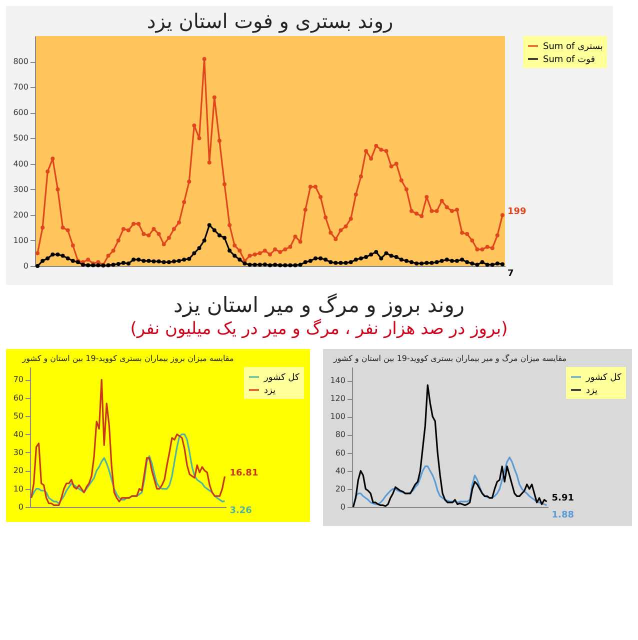 Image resolution: width=638 pixels, height=640 pixels. What do you see at coordinates (449, 358) in the screenshot?
I see `chart-title: مقایسه میزان مرگ و میر بیماران بستری کووید-19 بین استان و کشور` at bounding box center [449, 358].